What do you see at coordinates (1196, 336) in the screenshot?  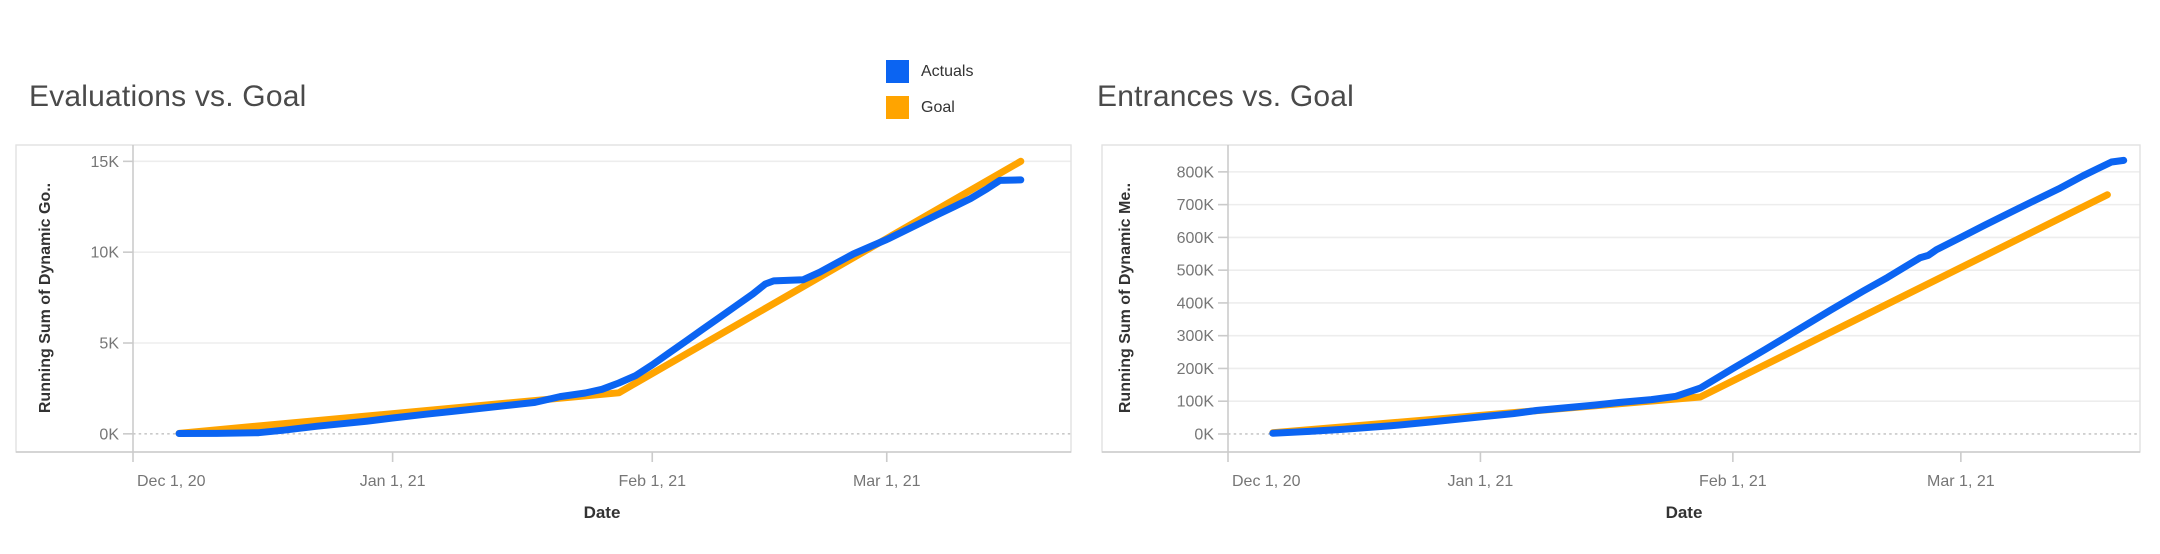 I see `svg-text: 300K` at bounding box center [1196, 336].